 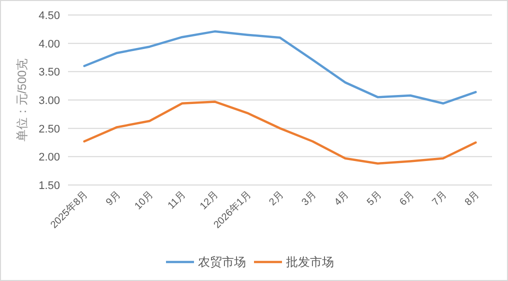 I want to click on x-tick-label: 4月, so click(x=342, y=198).